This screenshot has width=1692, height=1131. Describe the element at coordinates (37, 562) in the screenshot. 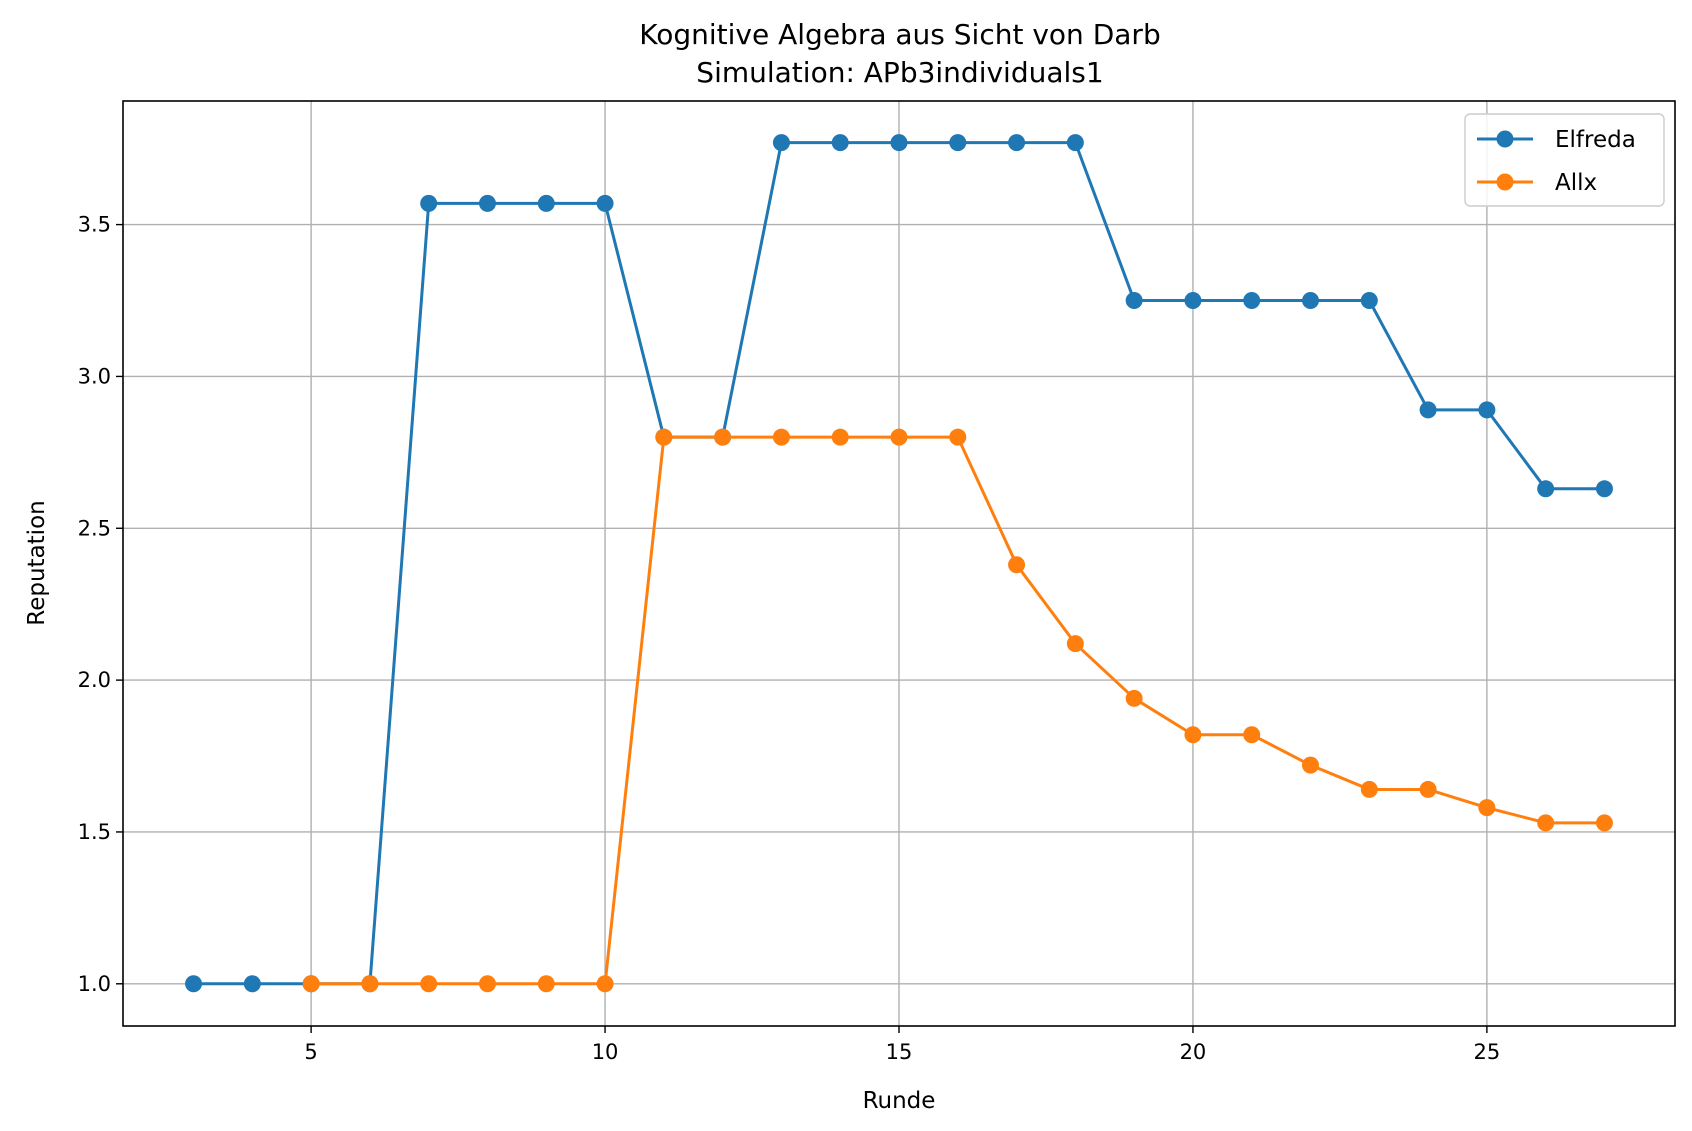

I see `y-axis-label: Reputation` at that location.